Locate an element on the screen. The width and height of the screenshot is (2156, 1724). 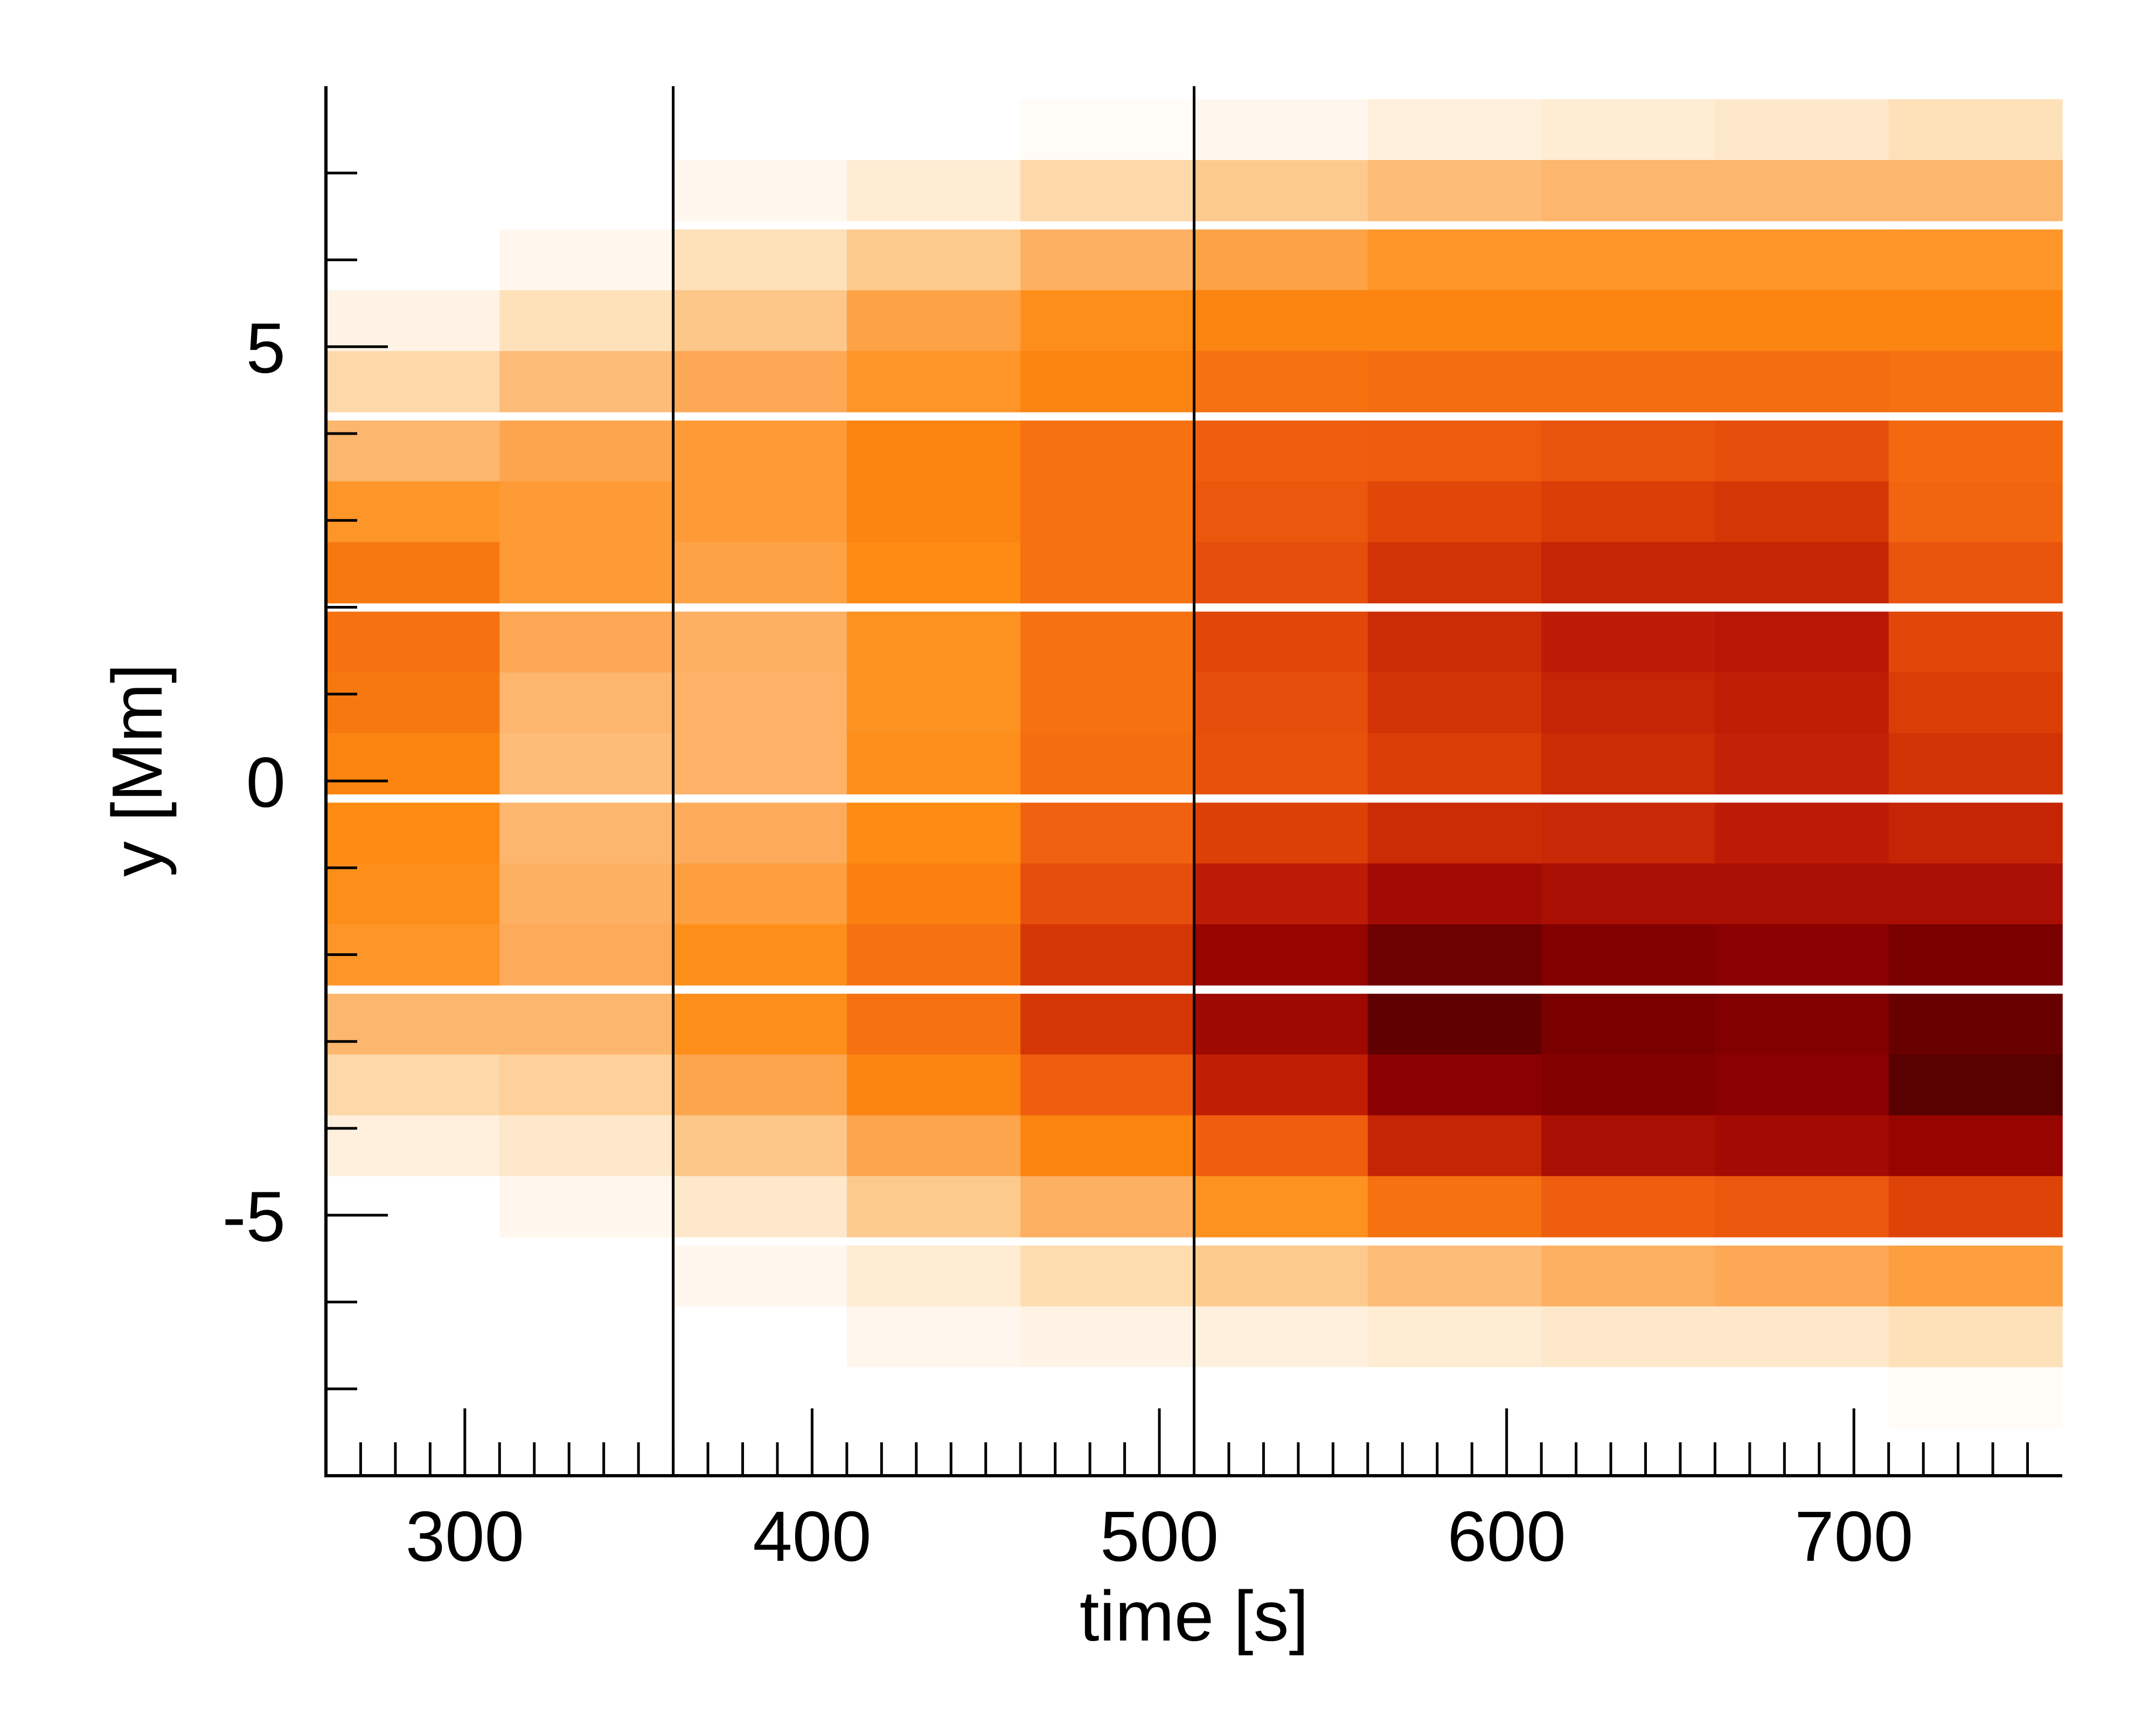
x-tick-label: 600 is located at coordinates (1507, 1536).